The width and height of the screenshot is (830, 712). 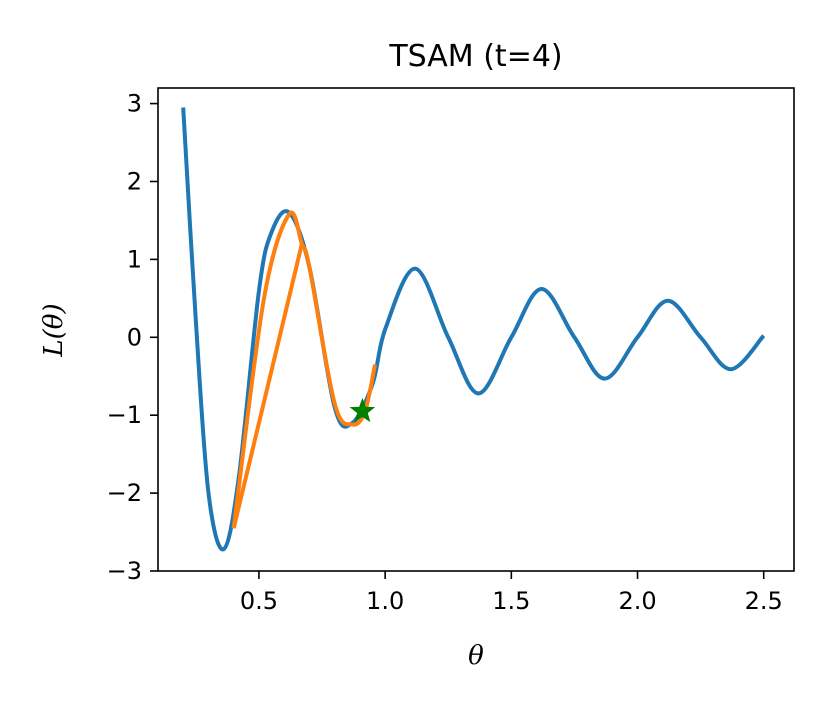 I want to click on y-tick-label: 2, so click(x=134, y=181).